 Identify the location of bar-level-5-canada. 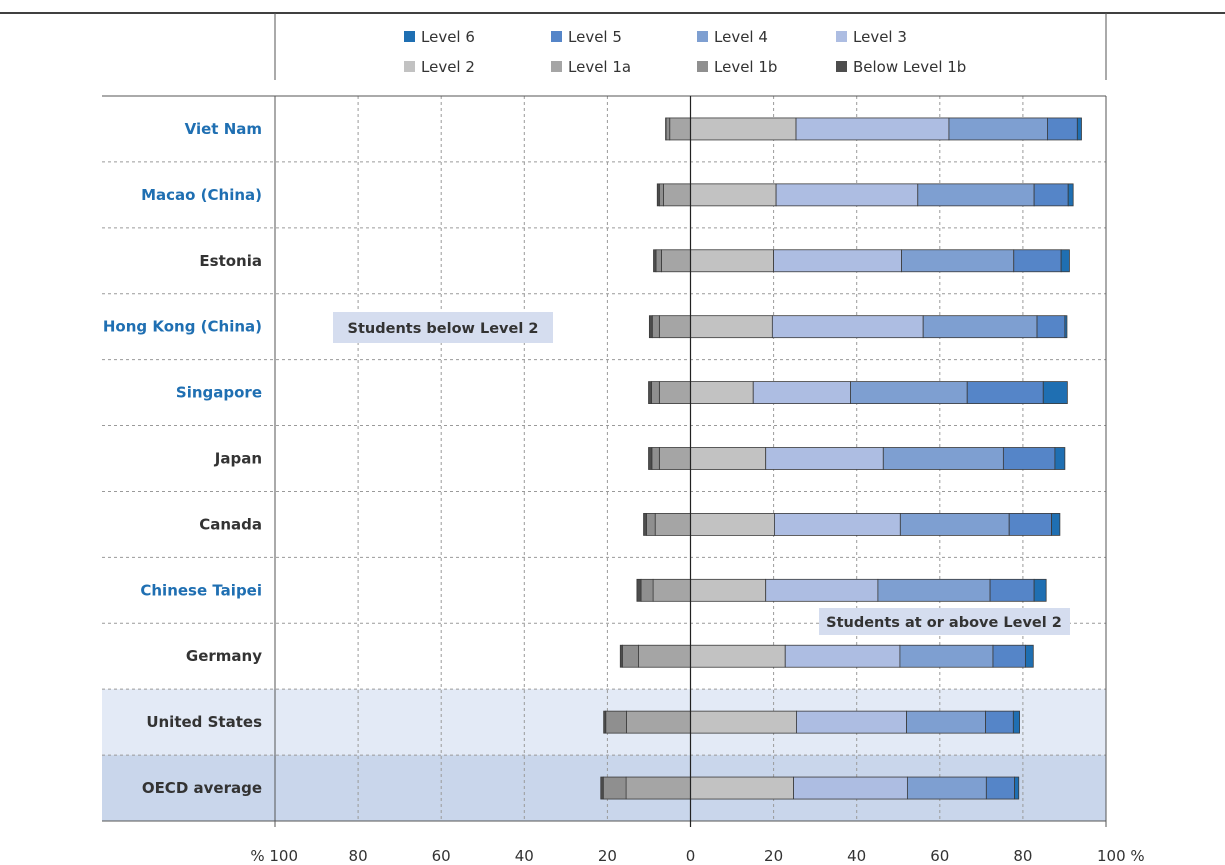
(1030, 524).